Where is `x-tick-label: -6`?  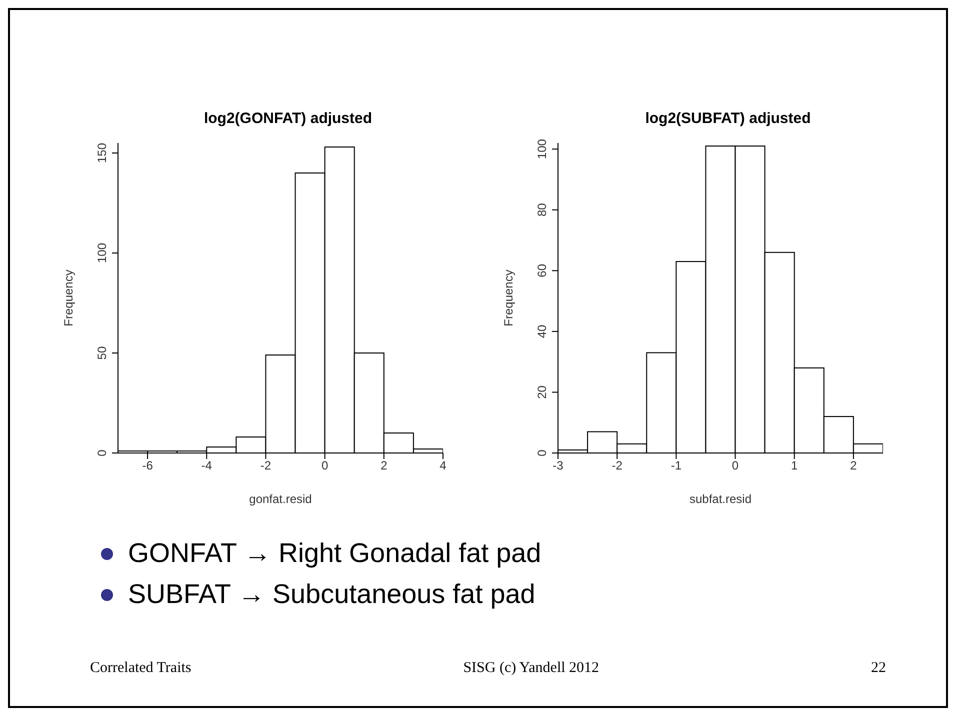
x-tick-label: -6 is located at coordinates (148, 465).